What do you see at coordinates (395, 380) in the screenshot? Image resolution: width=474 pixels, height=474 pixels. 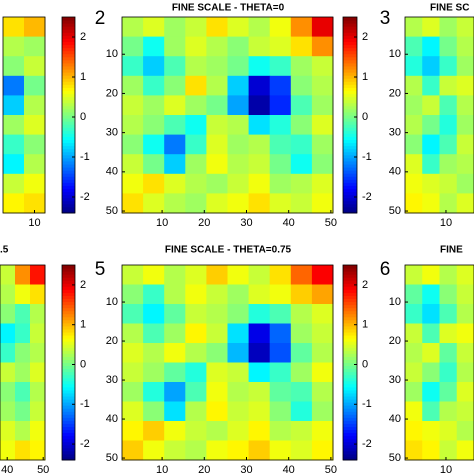 I see `y-tick-label: 30` at bounding box center [395, 380].